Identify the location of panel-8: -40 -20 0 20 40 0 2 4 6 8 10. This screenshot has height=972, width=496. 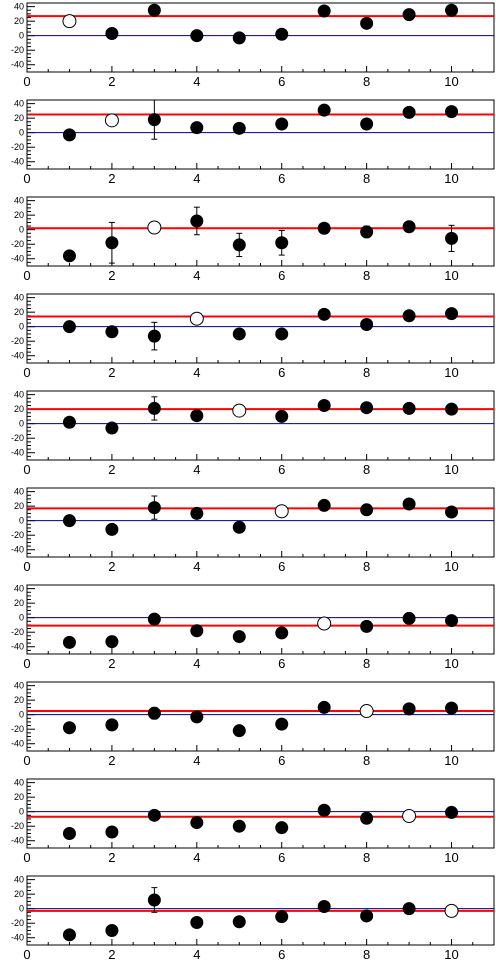
(253, 724).